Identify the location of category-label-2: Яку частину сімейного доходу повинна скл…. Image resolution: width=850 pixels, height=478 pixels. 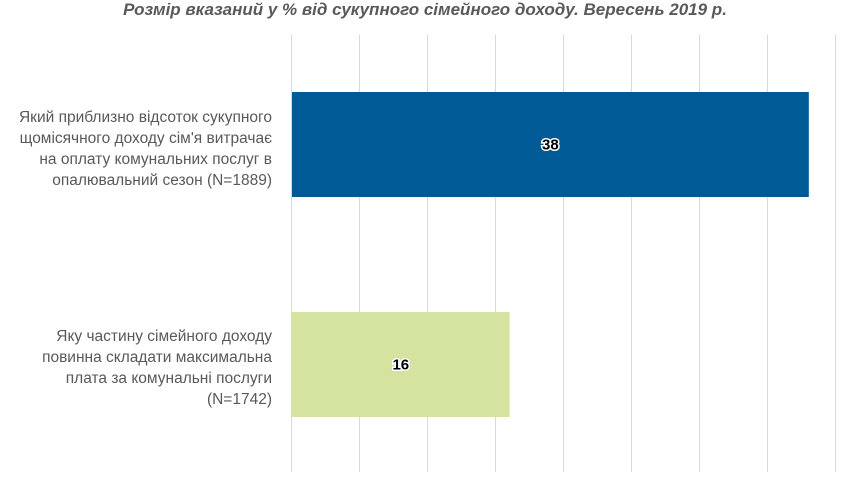
(157, 368).